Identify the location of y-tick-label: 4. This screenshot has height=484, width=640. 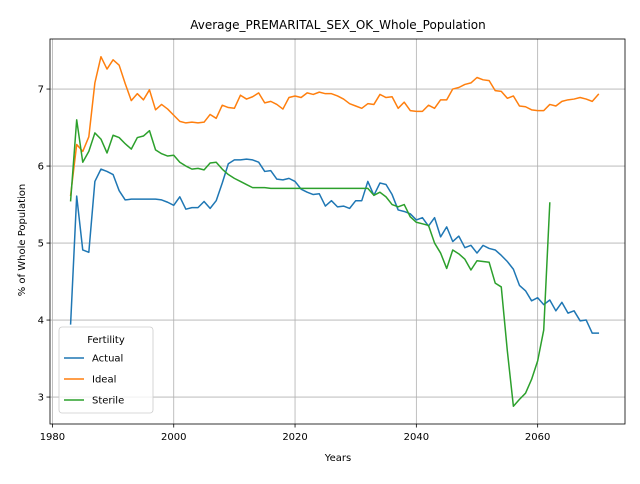
(41, 321).